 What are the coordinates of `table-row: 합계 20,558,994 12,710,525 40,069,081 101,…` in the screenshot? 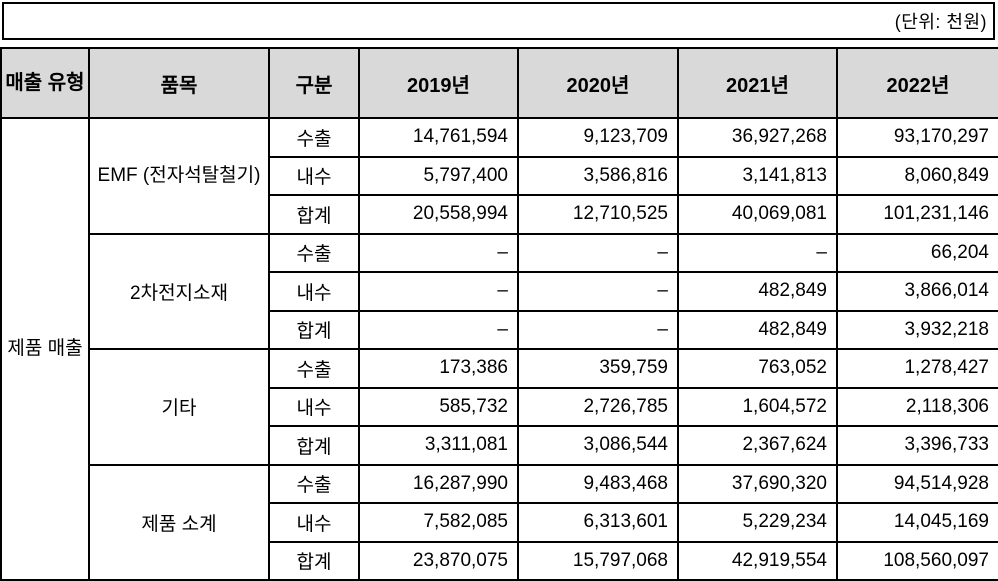 It's located at (499, 214).